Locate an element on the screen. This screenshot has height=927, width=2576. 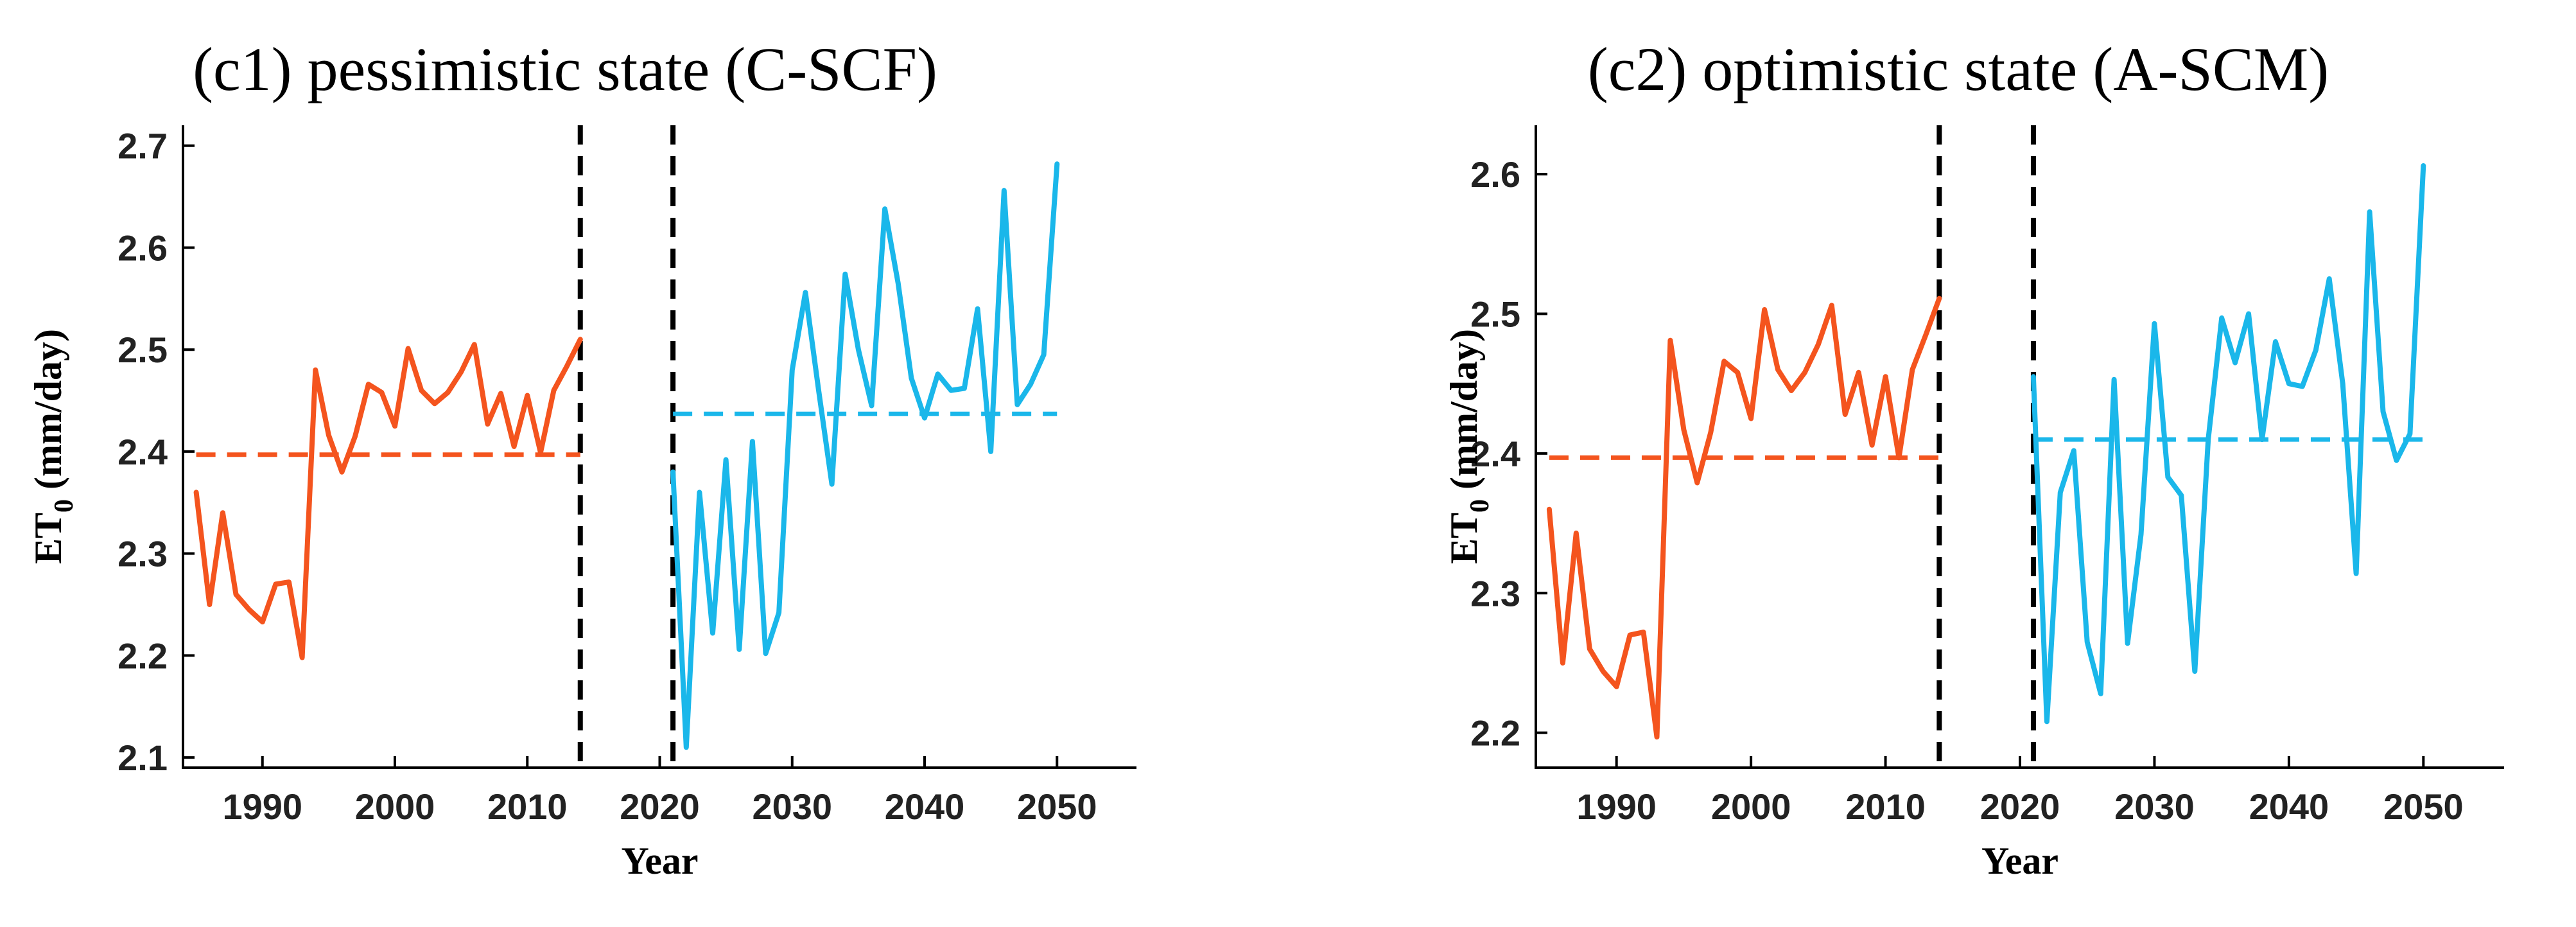
chart-title: (c1) pessimistic state (C-SCF) is located at coordinates (565, 69).